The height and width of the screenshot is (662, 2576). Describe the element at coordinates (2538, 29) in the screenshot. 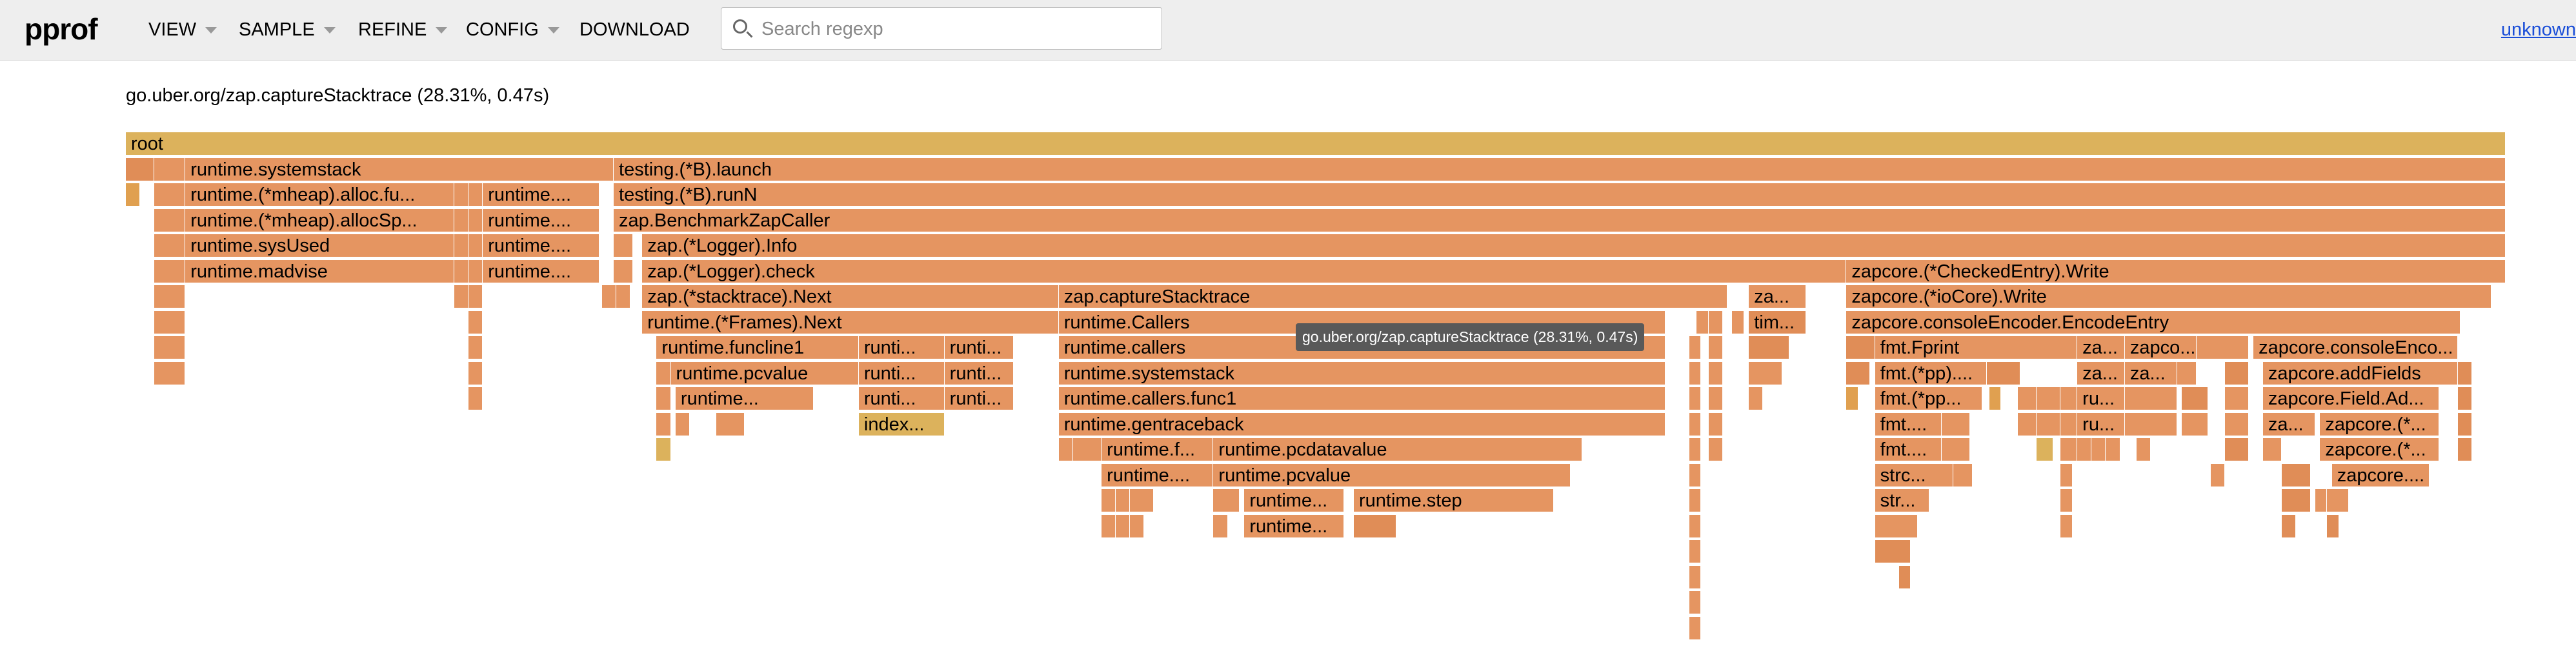

I see `user-link: unknown` at that location.